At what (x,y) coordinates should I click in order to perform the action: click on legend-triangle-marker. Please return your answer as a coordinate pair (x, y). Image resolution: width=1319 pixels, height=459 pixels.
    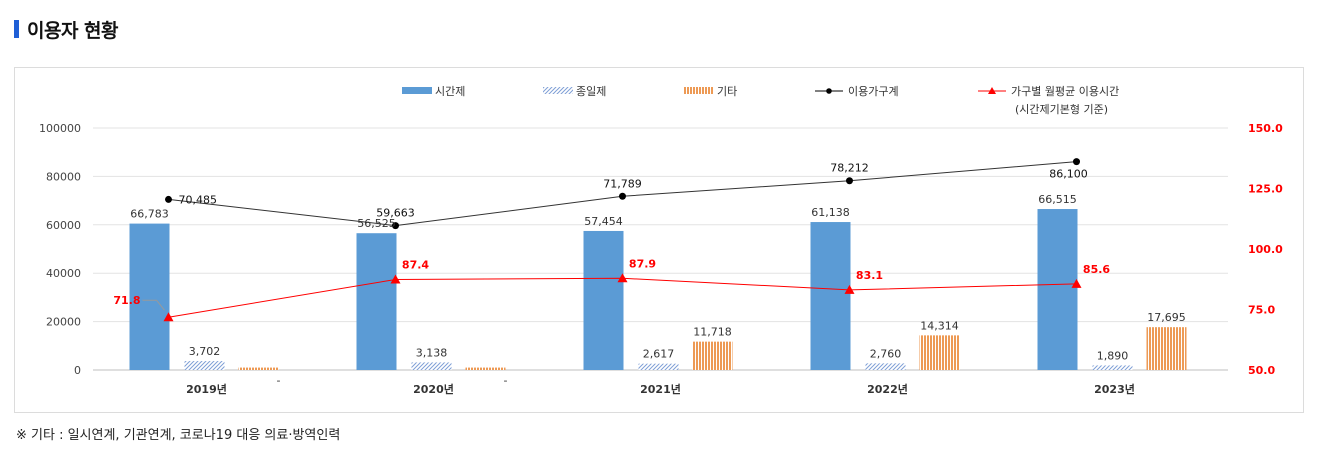
    Looking at the image, I should click on (992, 90).